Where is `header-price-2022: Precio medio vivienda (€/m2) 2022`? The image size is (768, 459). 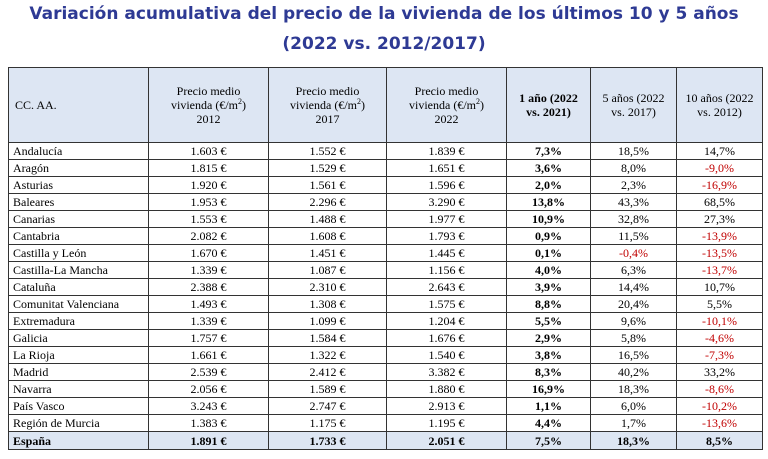
header-price-2022: Precio medio vivienda (€/m2) 2022 is located at coordinates (446, 105).